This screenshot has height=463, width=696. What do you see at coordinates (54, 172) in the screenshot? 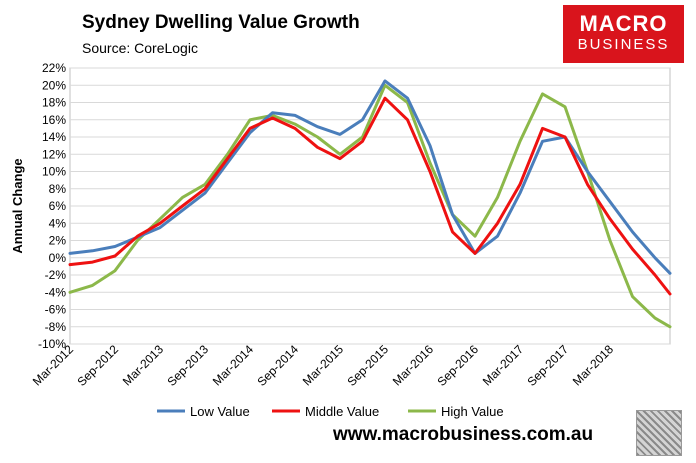
I see `y-tick-label: 10%` at bounding box center [54, 172].